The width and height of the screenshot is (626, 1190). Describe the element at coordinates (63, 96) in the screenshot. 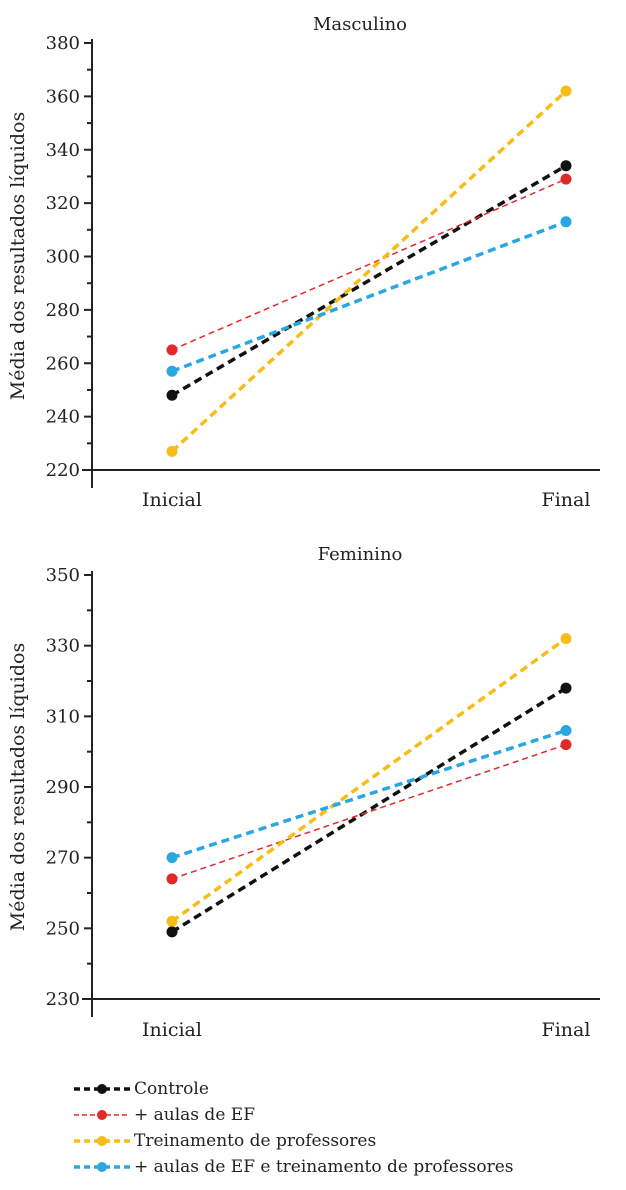

I see `chart-0-y-tick-label: 360` at that location.